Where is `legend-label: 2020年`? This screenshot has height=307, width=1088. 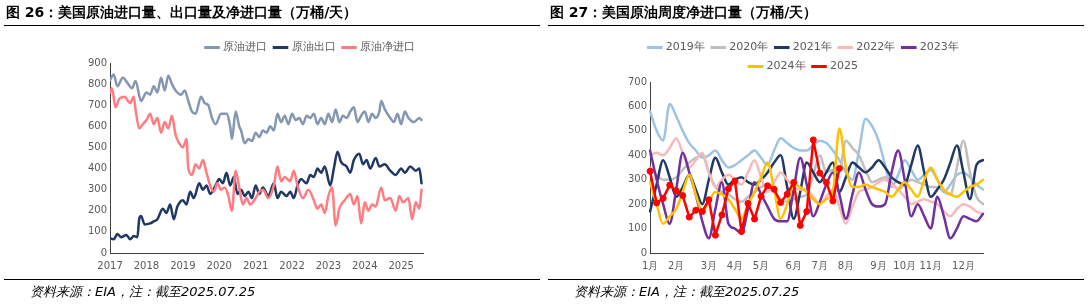
legend-label: 2020年 is located at coordinates (749, 47).